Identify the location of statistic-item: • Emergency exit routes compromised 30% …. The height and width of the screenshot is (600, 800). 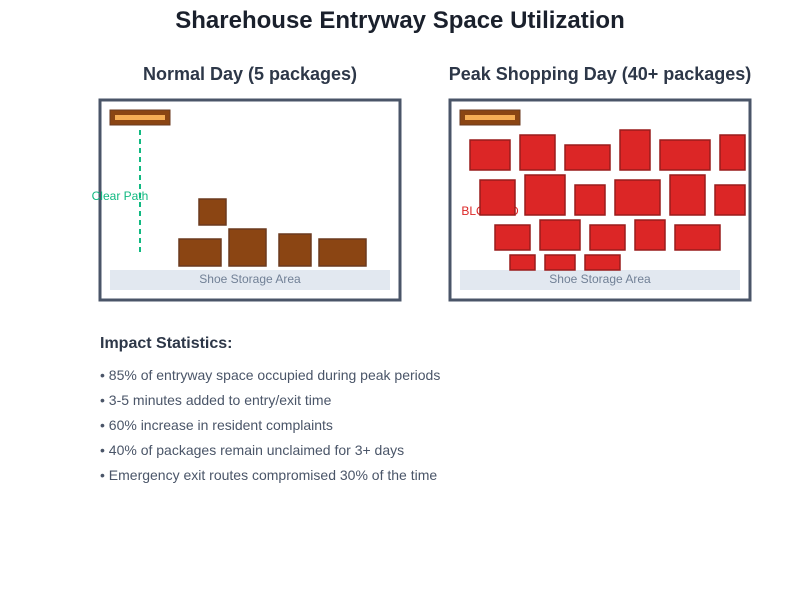
(269, 475).